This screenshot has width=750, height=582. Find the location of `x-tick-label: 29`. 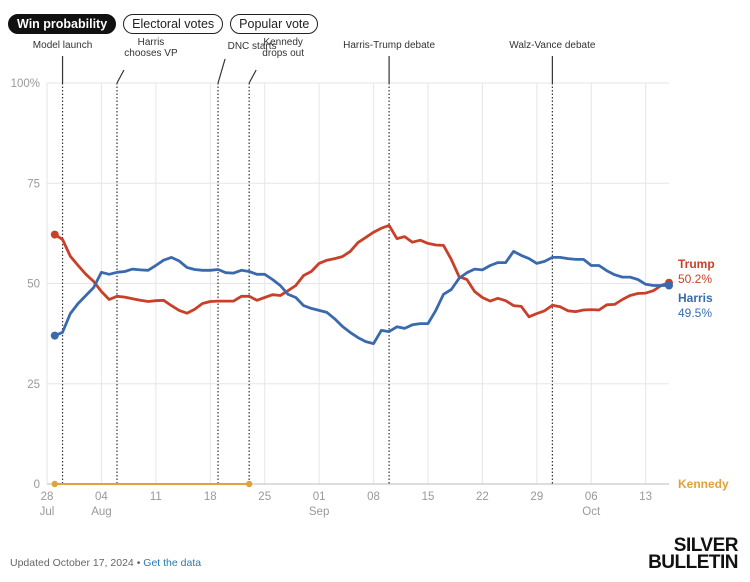

x-tick-label: 29 is located at coordinates (536, 497).